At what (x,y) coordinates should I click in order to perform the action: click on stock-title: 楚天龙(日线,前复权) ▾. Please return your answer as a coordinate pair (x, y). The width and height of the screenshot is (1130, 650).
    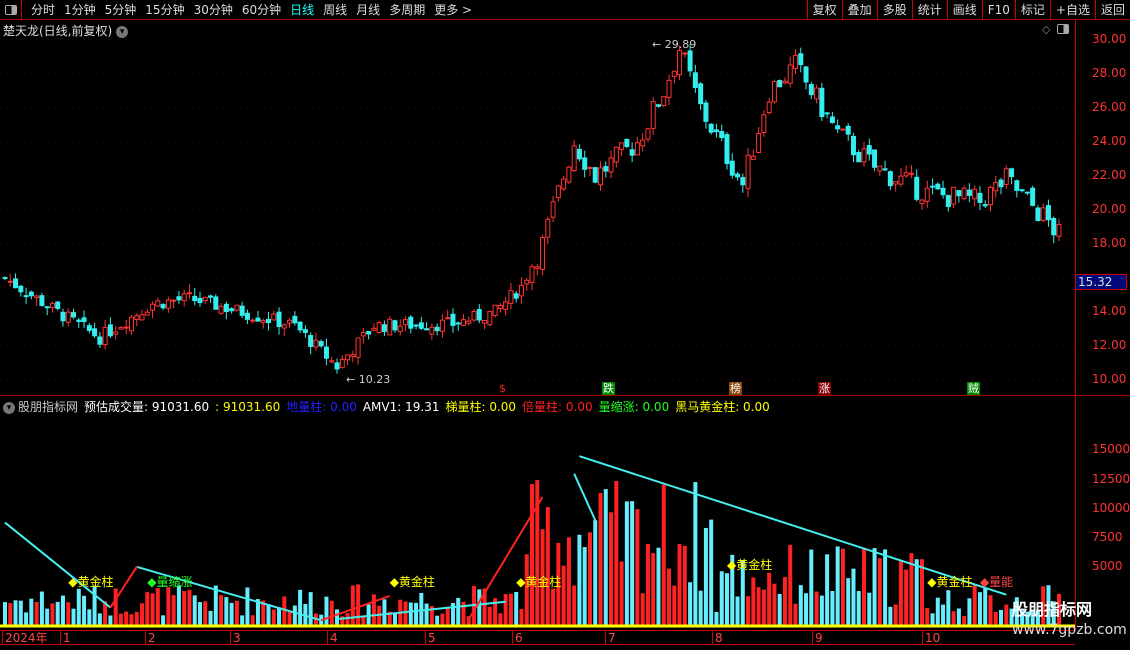
    Looking at the image, I should click on (66, 30).